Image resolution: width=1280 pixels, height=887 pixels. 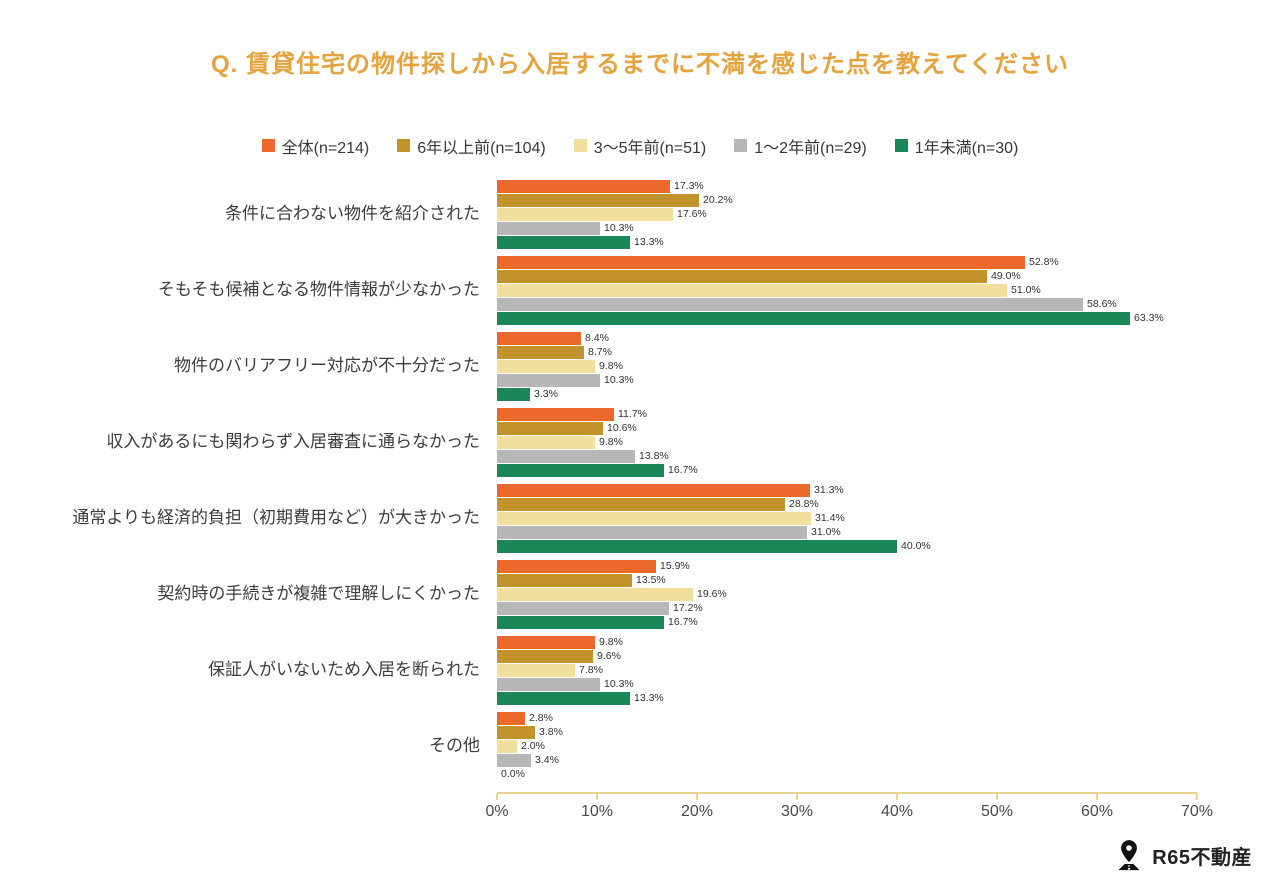 I want to click on bar-c1-s3, so click(x=790, y=304).